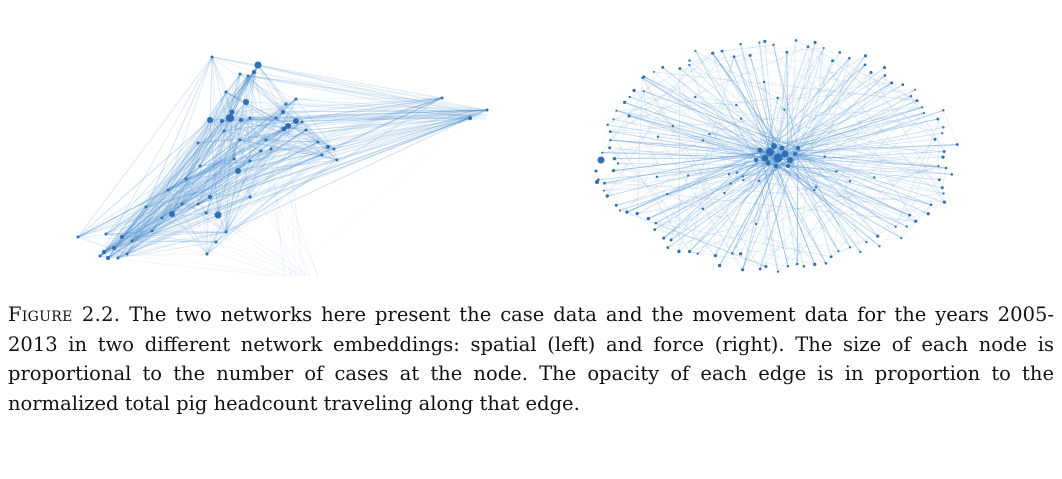 This screenshot has width=1062, height=479. I want to click on figure-label: Figure 2.2., so click(64, 314).